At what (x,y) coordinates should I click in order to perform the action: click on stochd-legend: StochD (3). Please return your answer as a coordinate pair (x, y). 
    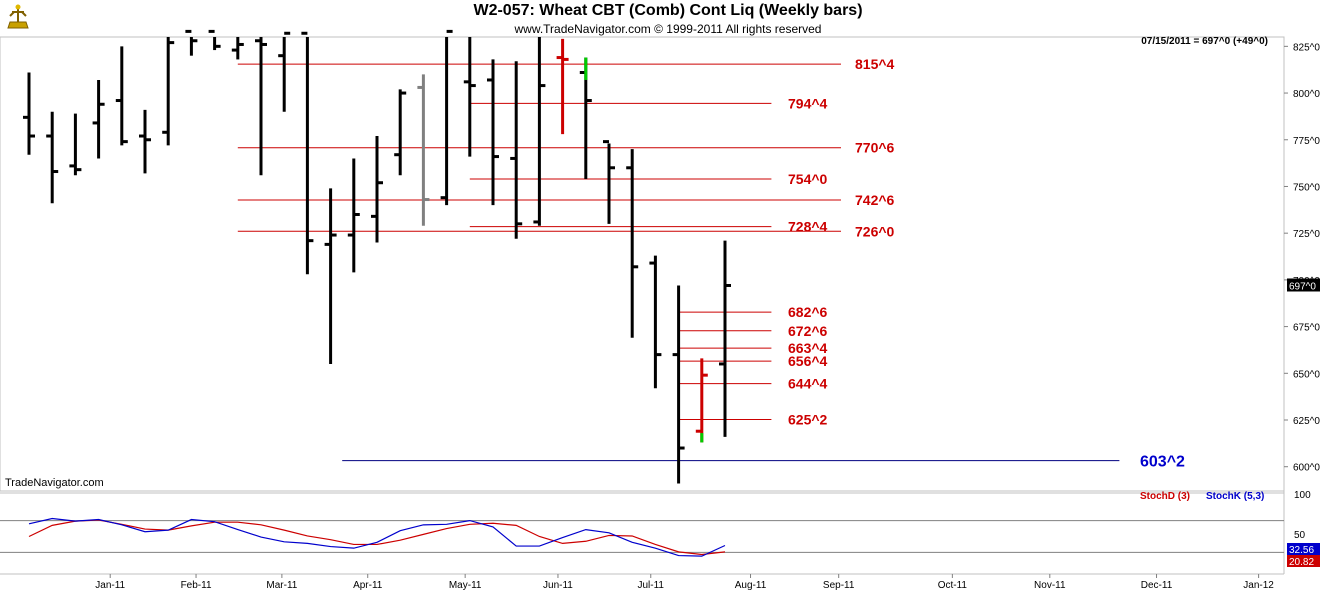
    Looking at the image, I should click on (1165, 496).